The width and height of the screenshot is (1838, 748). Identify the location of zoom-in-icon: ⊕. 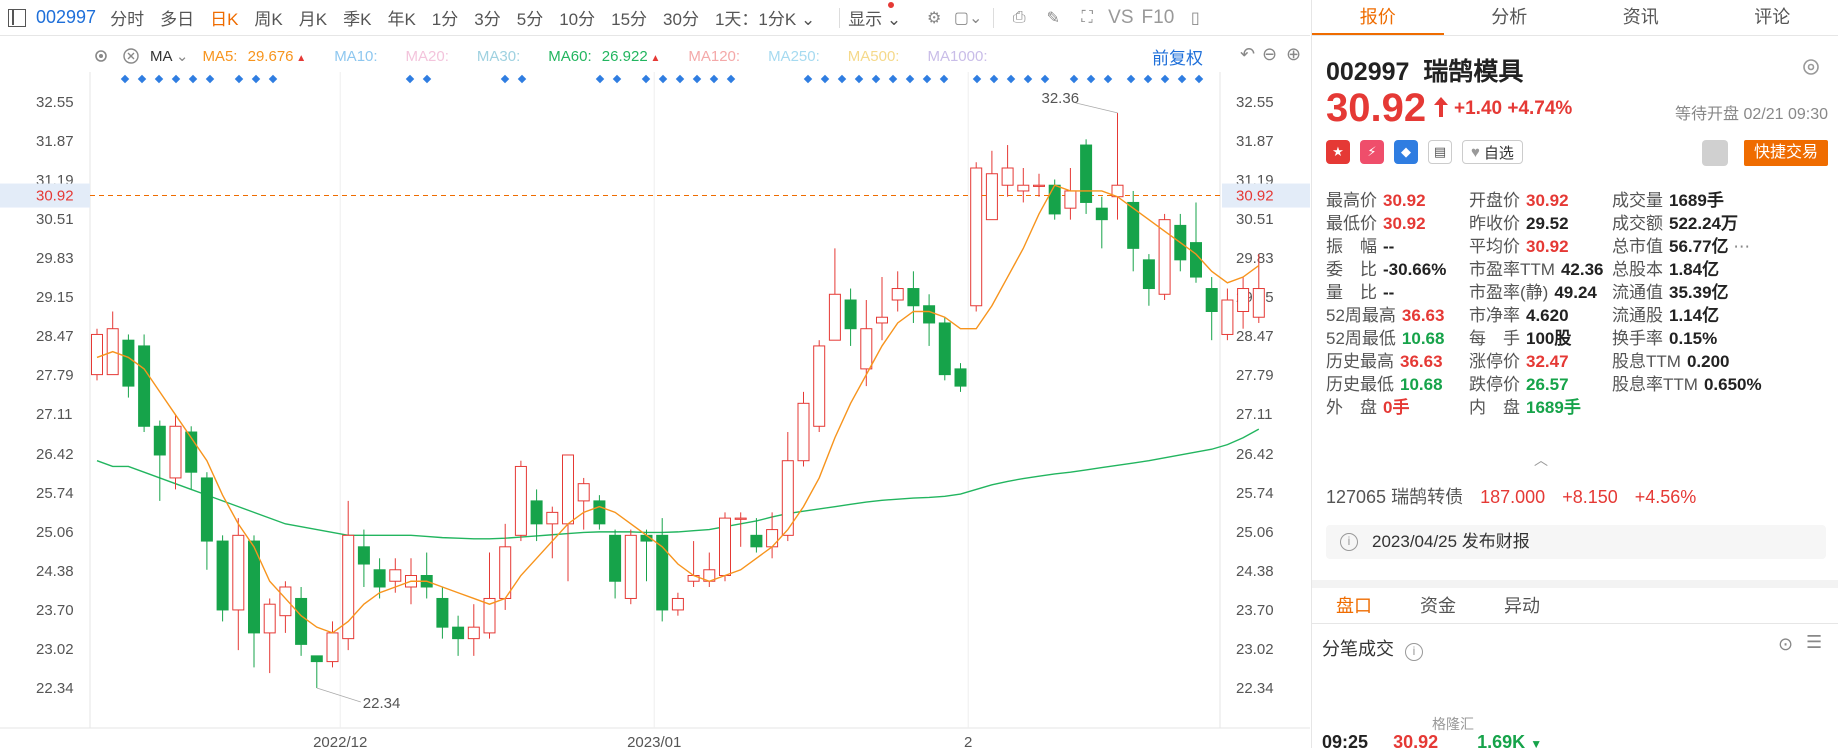
(1294, 54).